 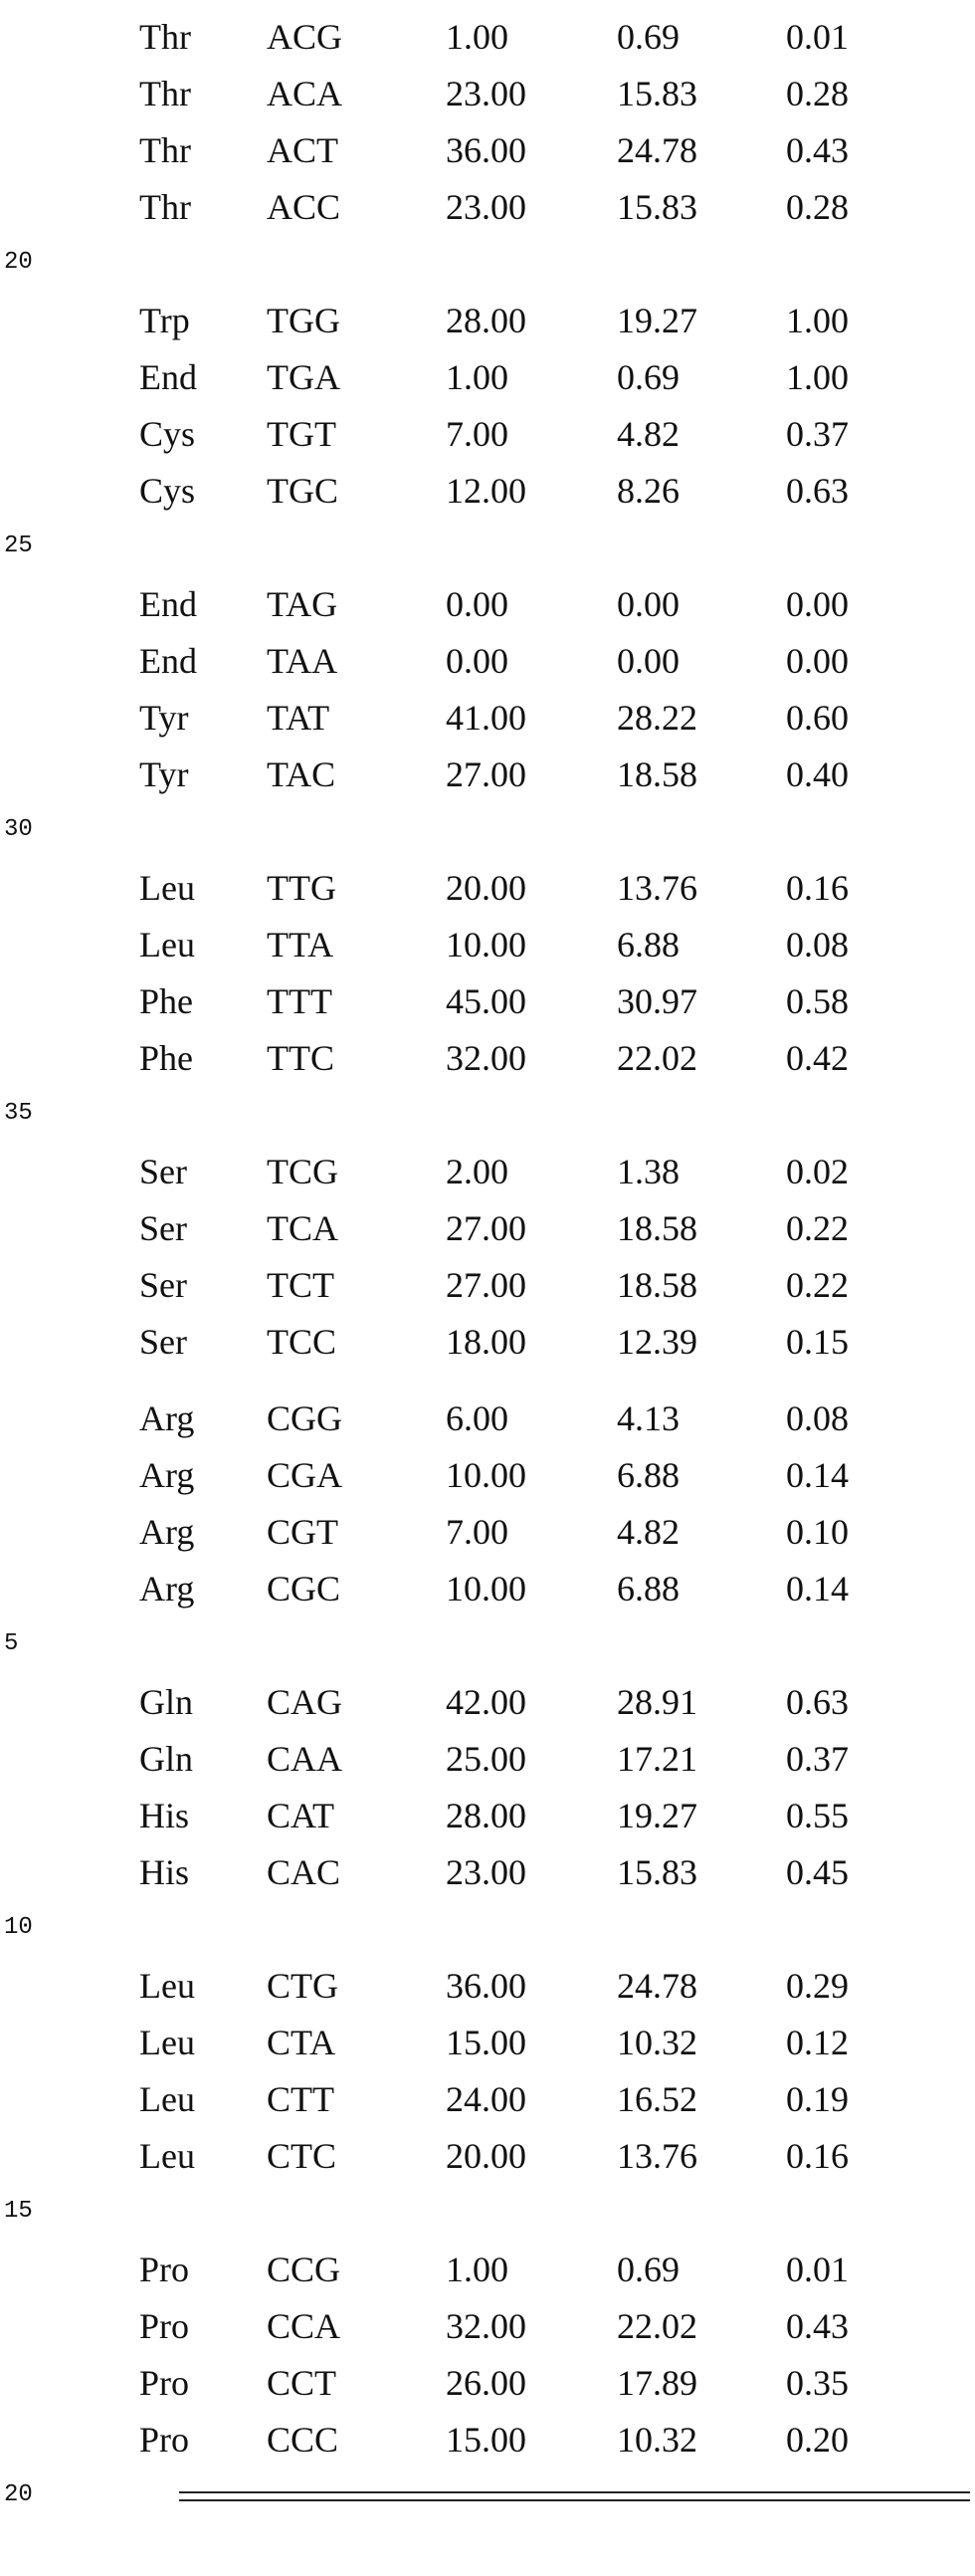 What do you see at coordinates (487, 320) in the screenshot?
I see `table-row: TrpTGG28.0019.271.00` at bounding box center [487, 320].